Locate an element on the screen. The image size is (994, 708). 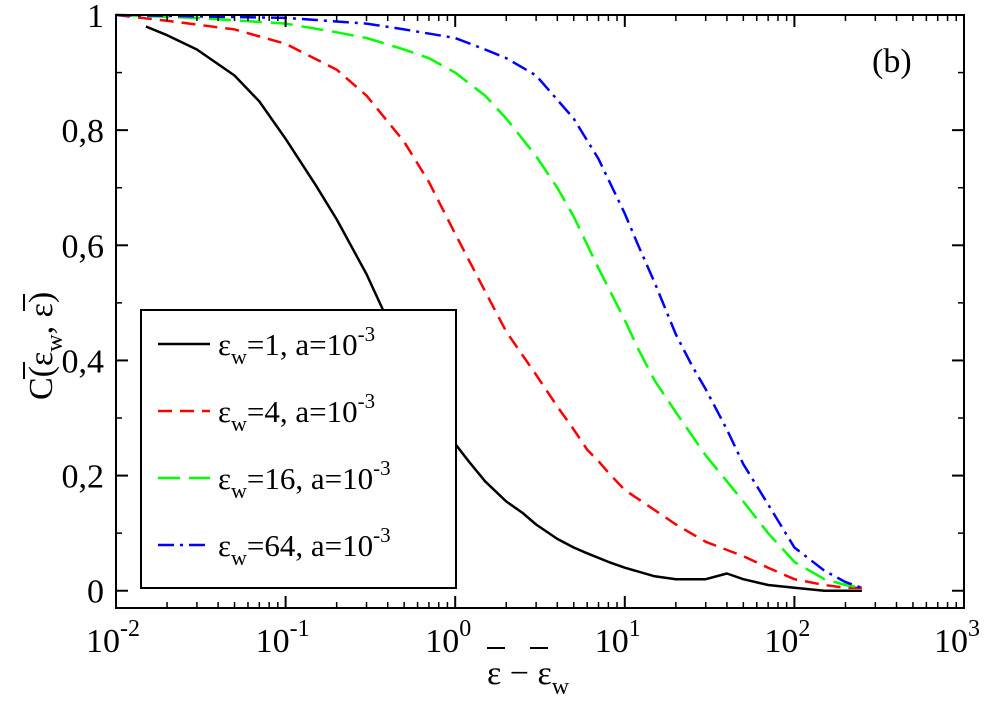
y-tick-label: 0,8 is located at coordinates (83, 131).